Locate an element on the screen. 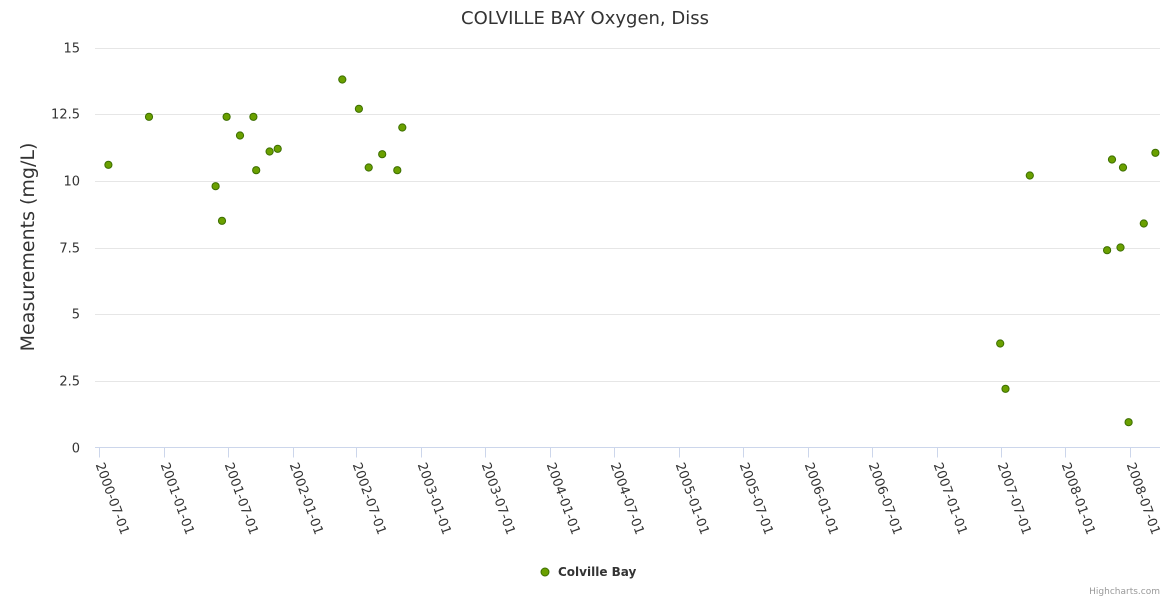 The height and width of the screenshot is (600, 1170). x-tick-label: 2006-01-01 is located at coordinates (821, 499).